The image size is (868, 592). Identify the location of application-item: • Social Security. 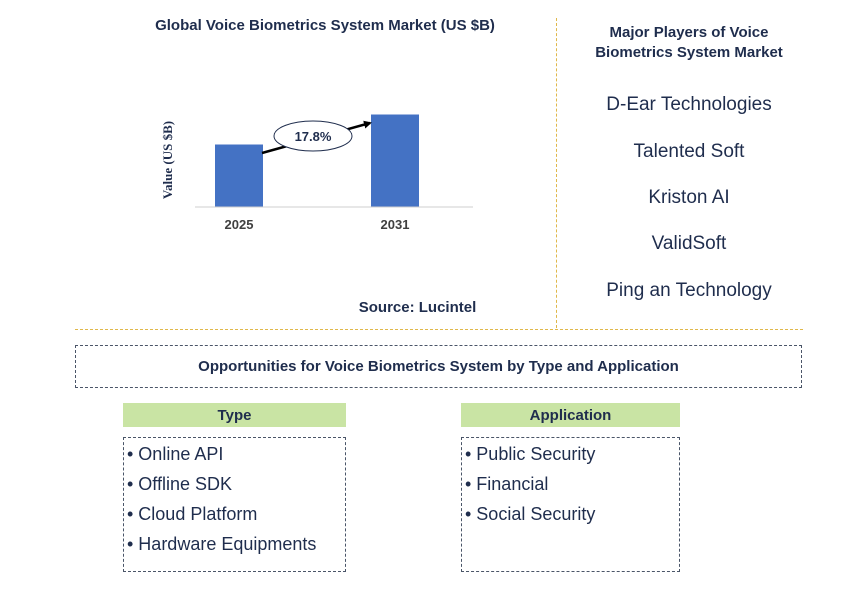
(530, 514).